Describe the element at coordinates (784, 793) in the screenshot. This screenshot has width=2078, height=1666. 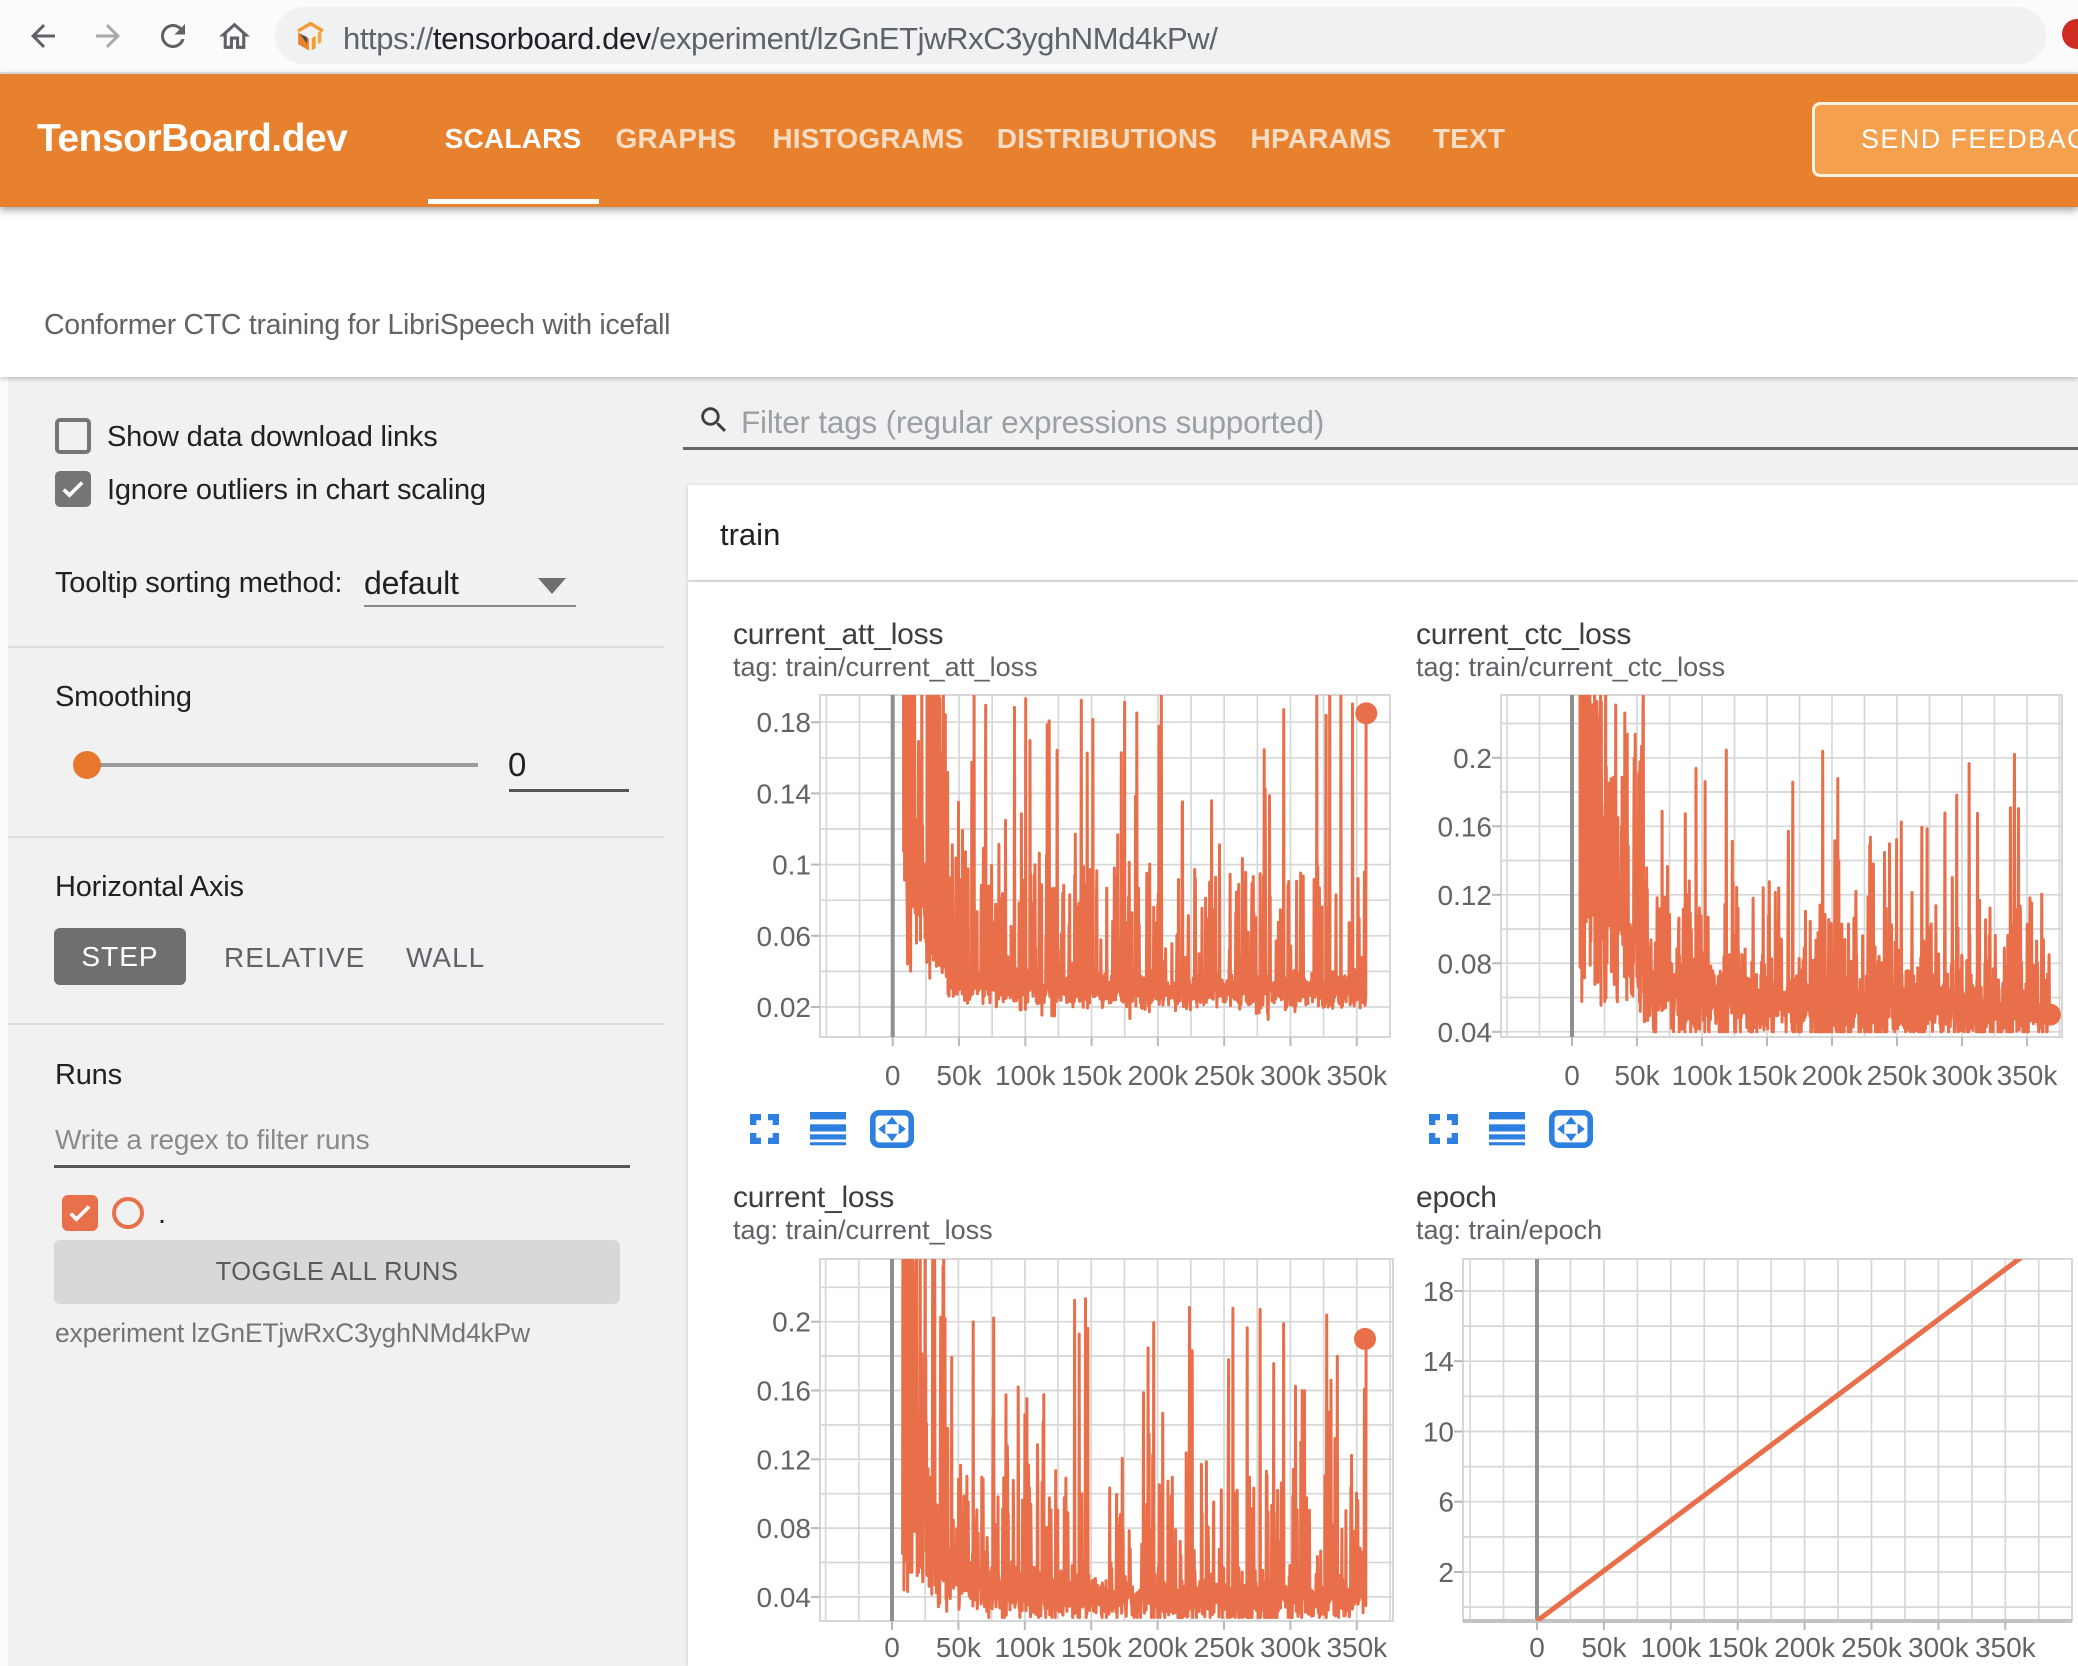
I see `svg-text: 0.14` at that location.